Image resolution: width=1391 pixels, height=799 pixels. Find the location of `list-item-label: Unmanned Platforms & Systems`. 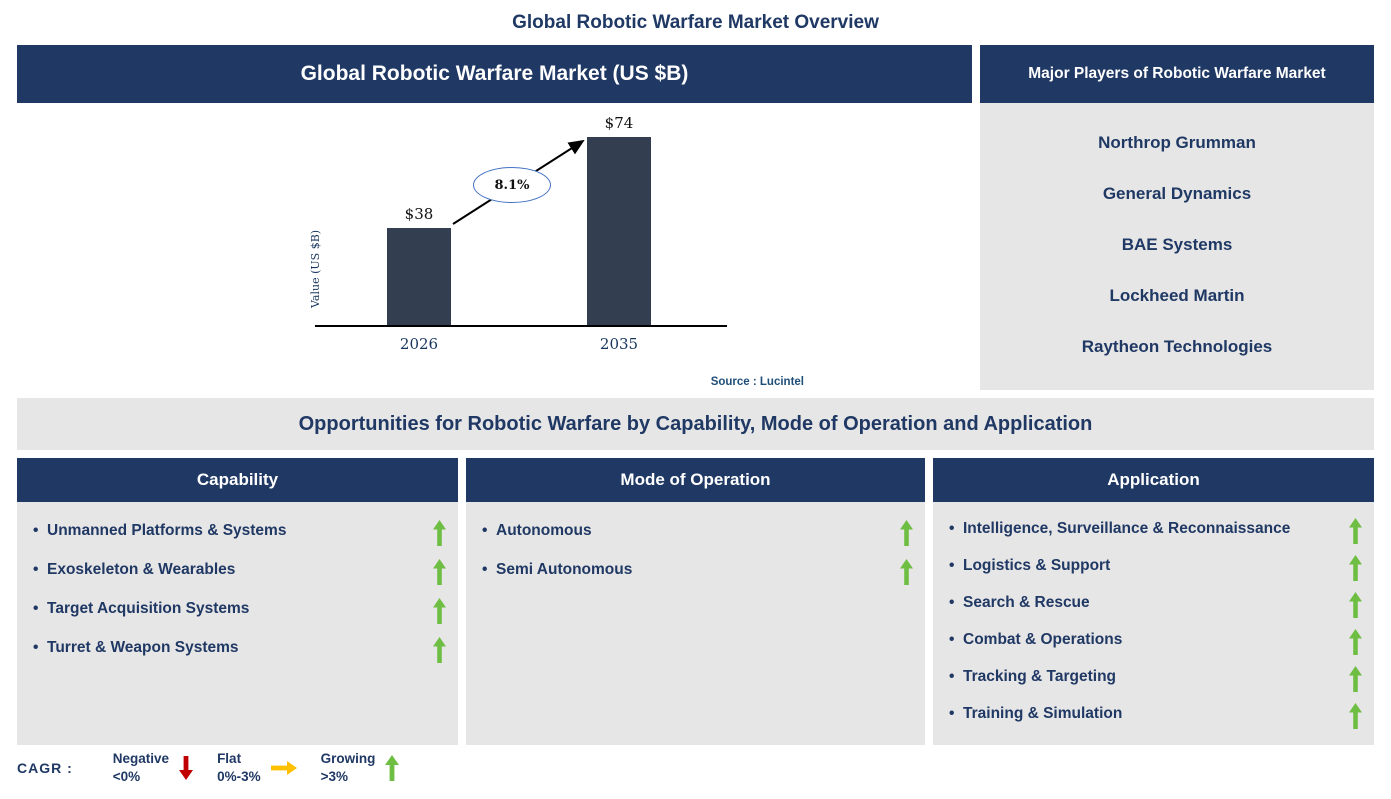

list-item-label: Unmanned Platforms & Systems is located at coordinates (229, 531).